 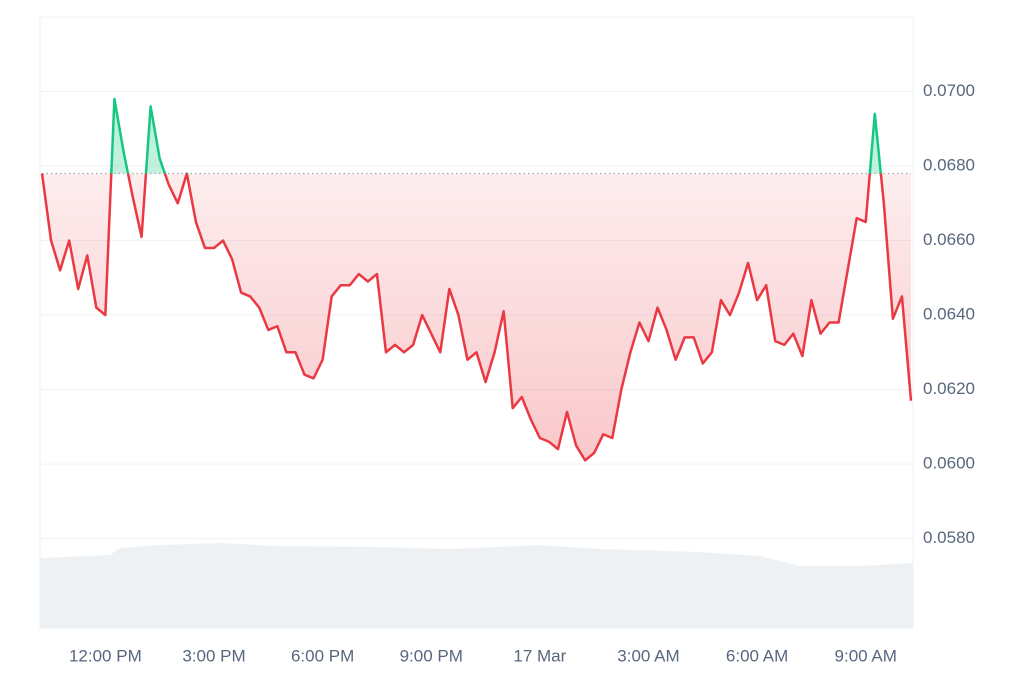 What do you see at coordinates (539, 655) in the screenshot?
I see `x-tick-label: 17 Mar` at bounding box center [539, 655].